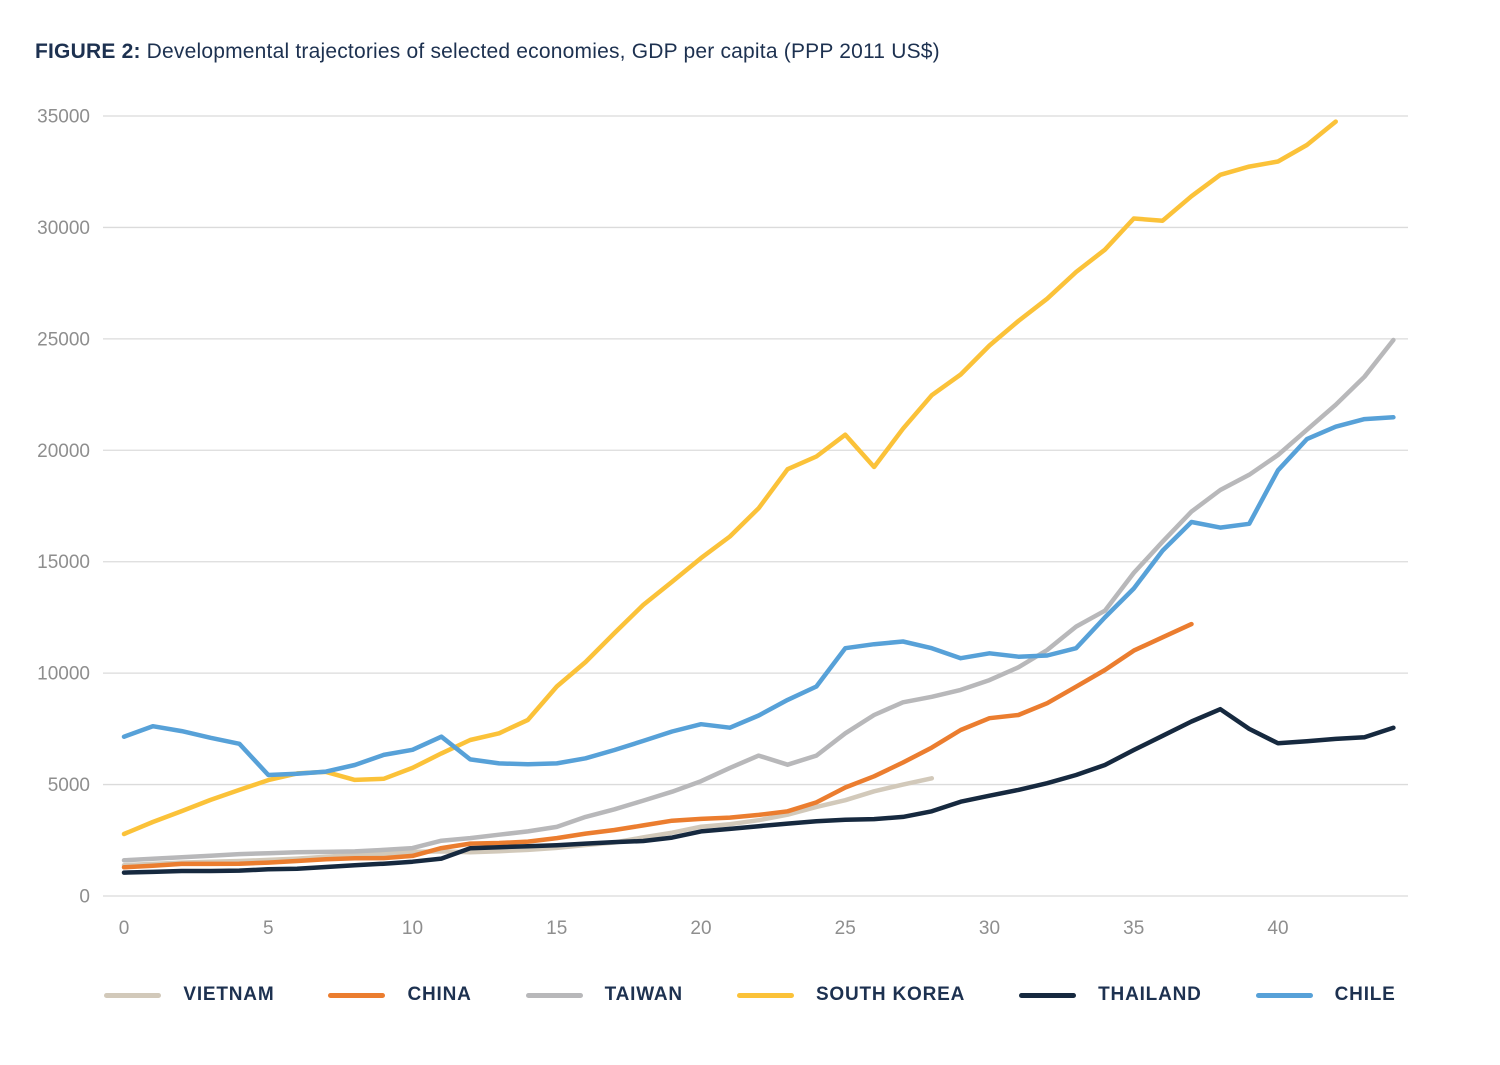 This screenshot has height=1065, width=1500. I want to click on figure-number-label: FIGURE 2:, so click(88, 51).